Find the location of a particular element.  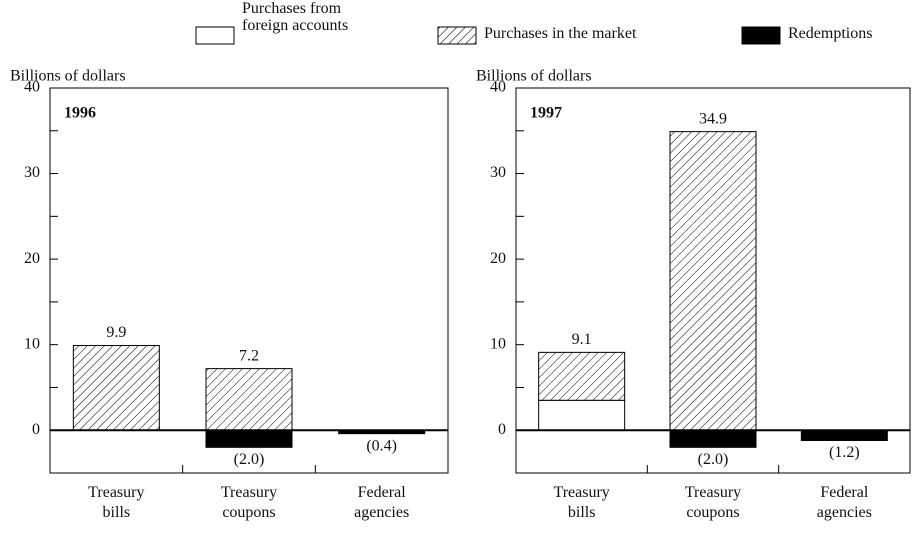

legend-label: Purchases from foreign accounts is located at coordinates (295, 17).